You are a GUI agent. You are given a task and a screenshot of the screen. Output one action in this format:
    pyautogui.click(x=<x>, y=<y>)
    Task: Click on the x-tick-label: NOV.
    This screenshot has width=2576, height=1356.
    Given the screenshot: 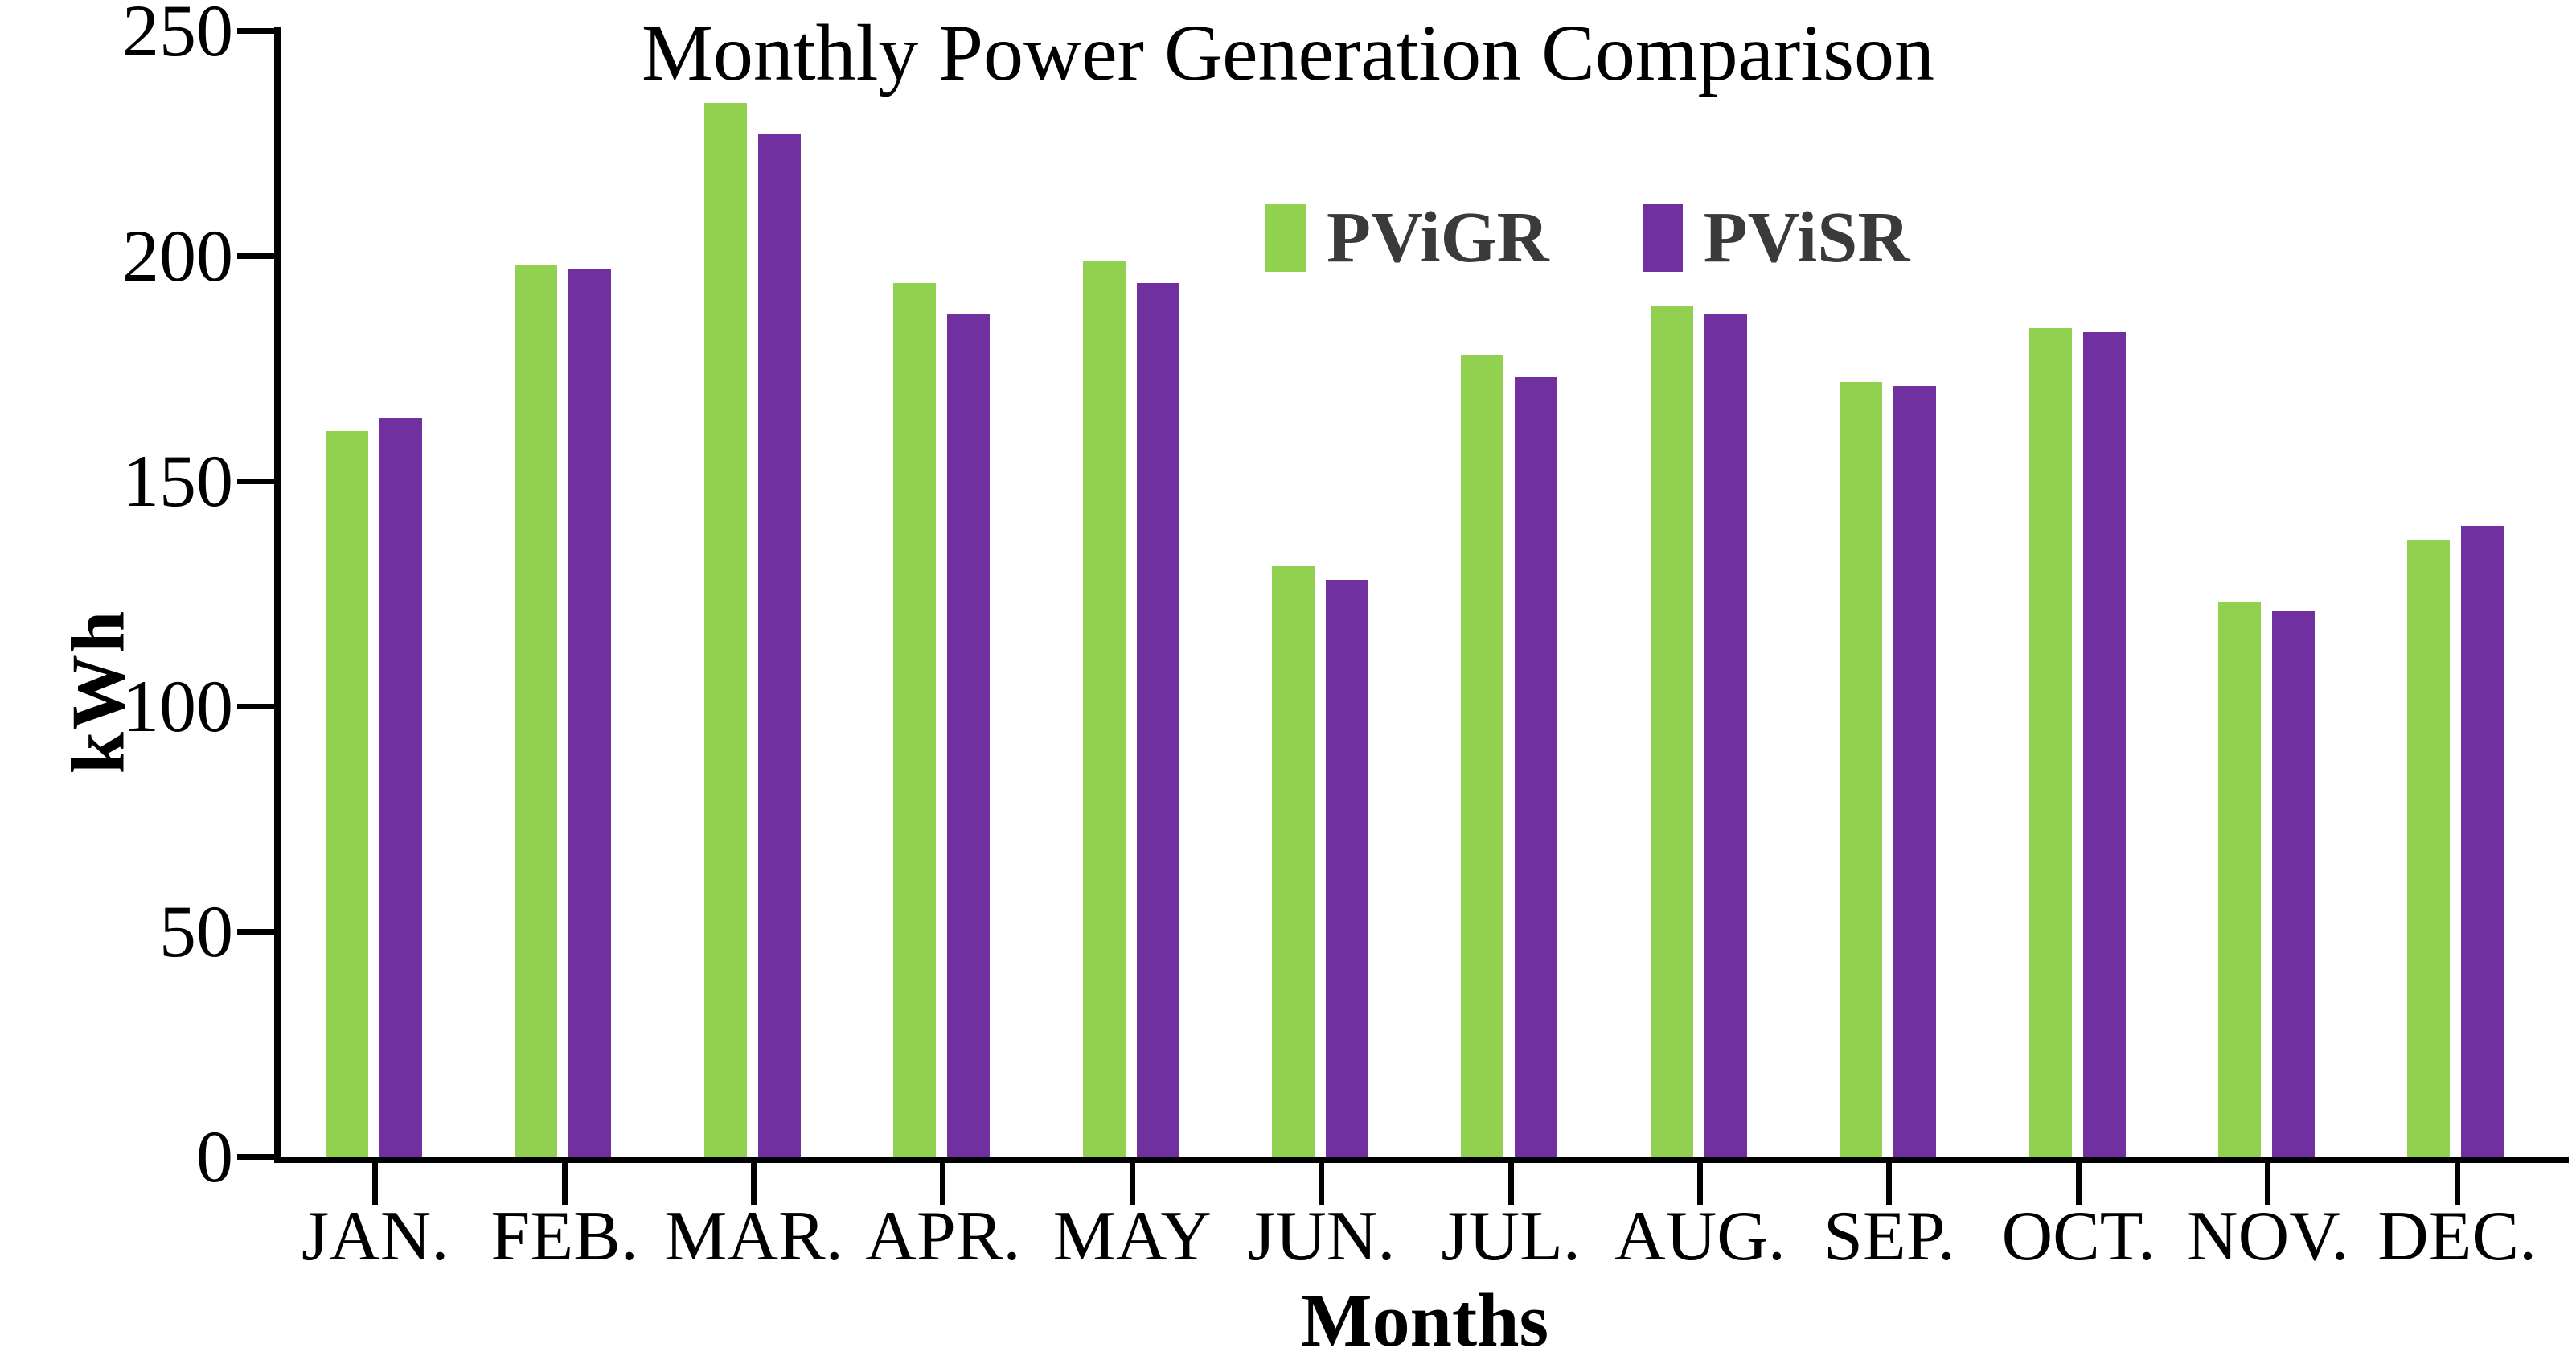 What is the action you would take?
    pyautogui.click(x=2268, y=1237)
    